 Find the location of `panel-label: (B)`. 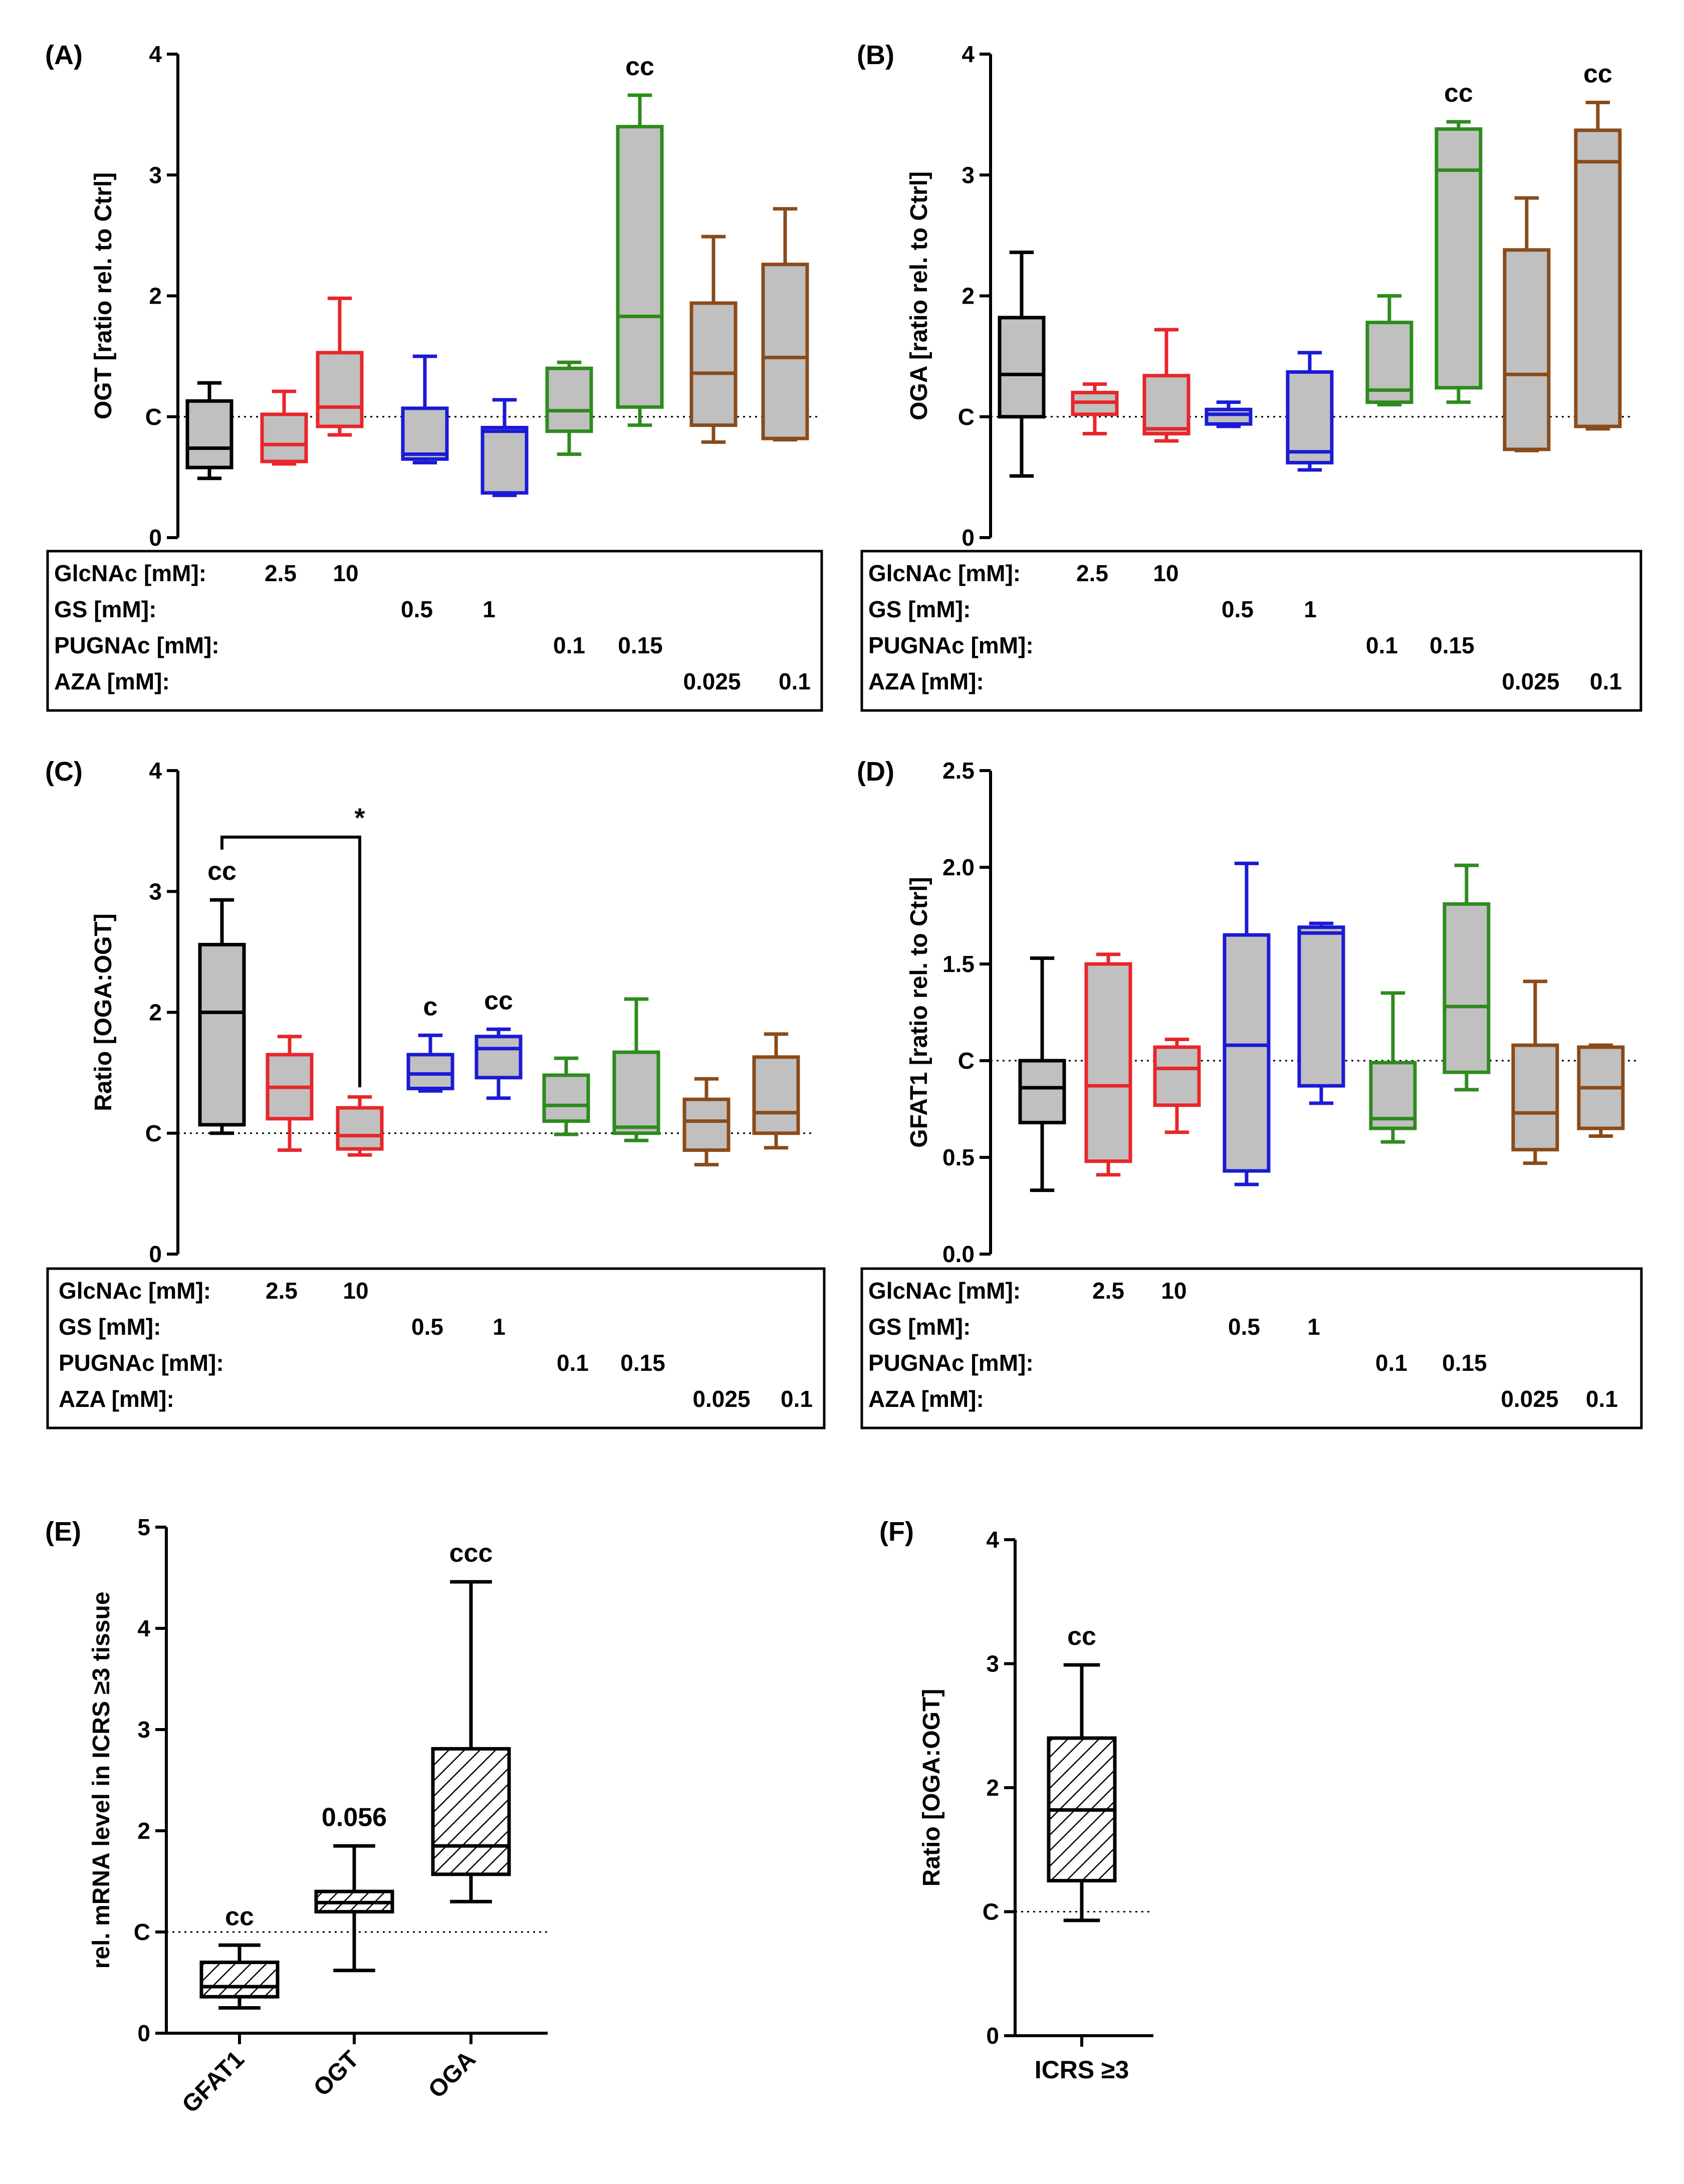

panel-label: (B) is located at coordinates (876, 55).